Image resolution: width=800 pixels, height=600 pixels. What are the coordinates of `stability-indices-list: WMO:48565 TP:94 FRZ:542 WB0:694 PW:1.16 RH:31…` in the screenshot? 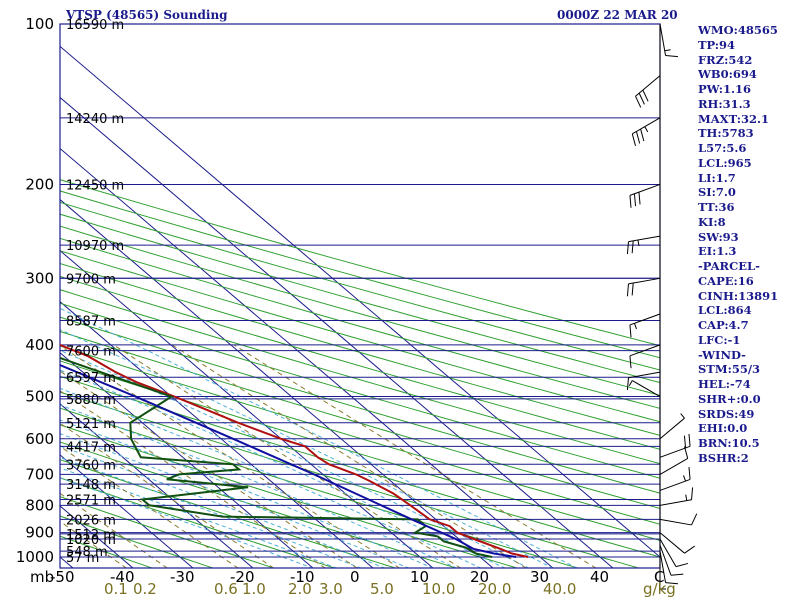 It's located at (738, 244).